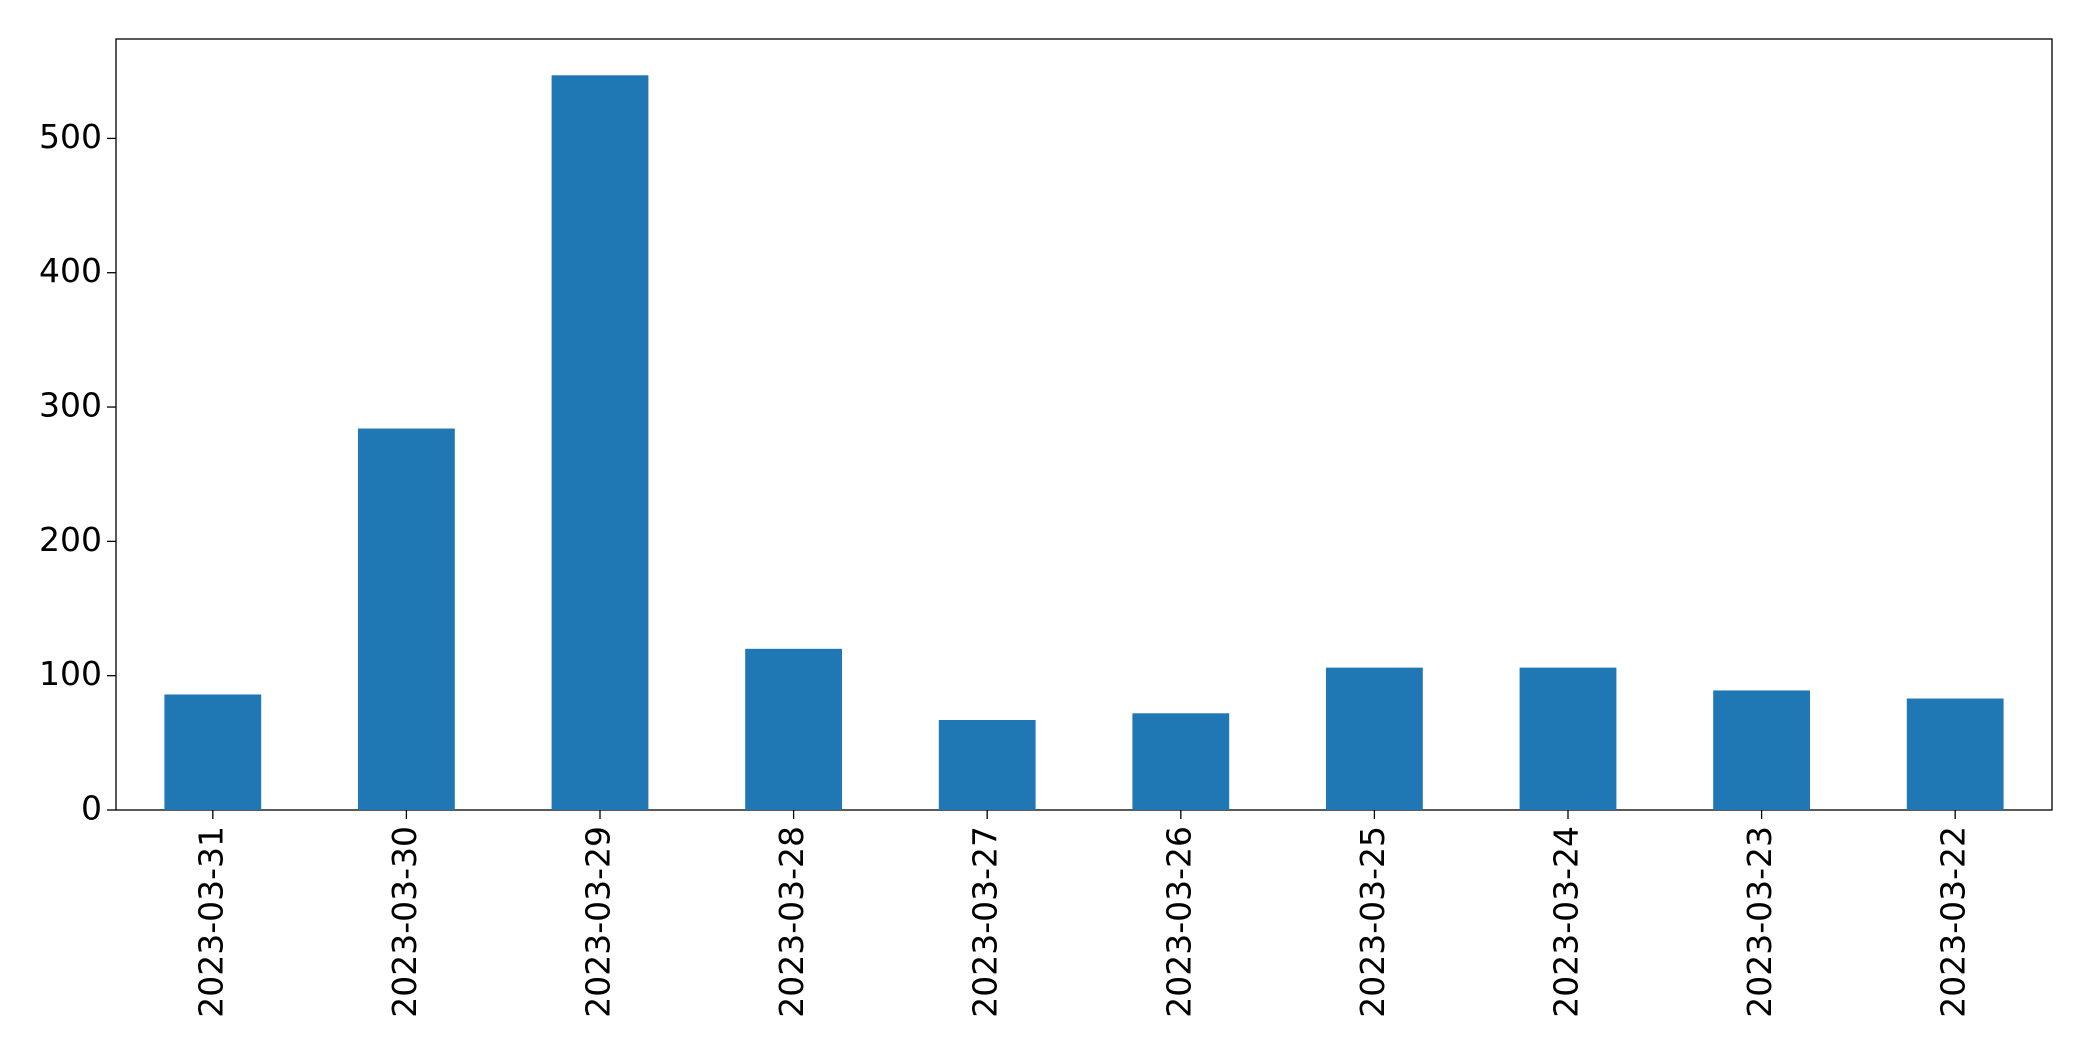 Image resolution: width=2093 pixels, height=1061 pixels. What do you see at coordinates (985, 922) in the screenshot?
I see `x-tick-label: 2023-03-27` at bounding box center [985, 922].